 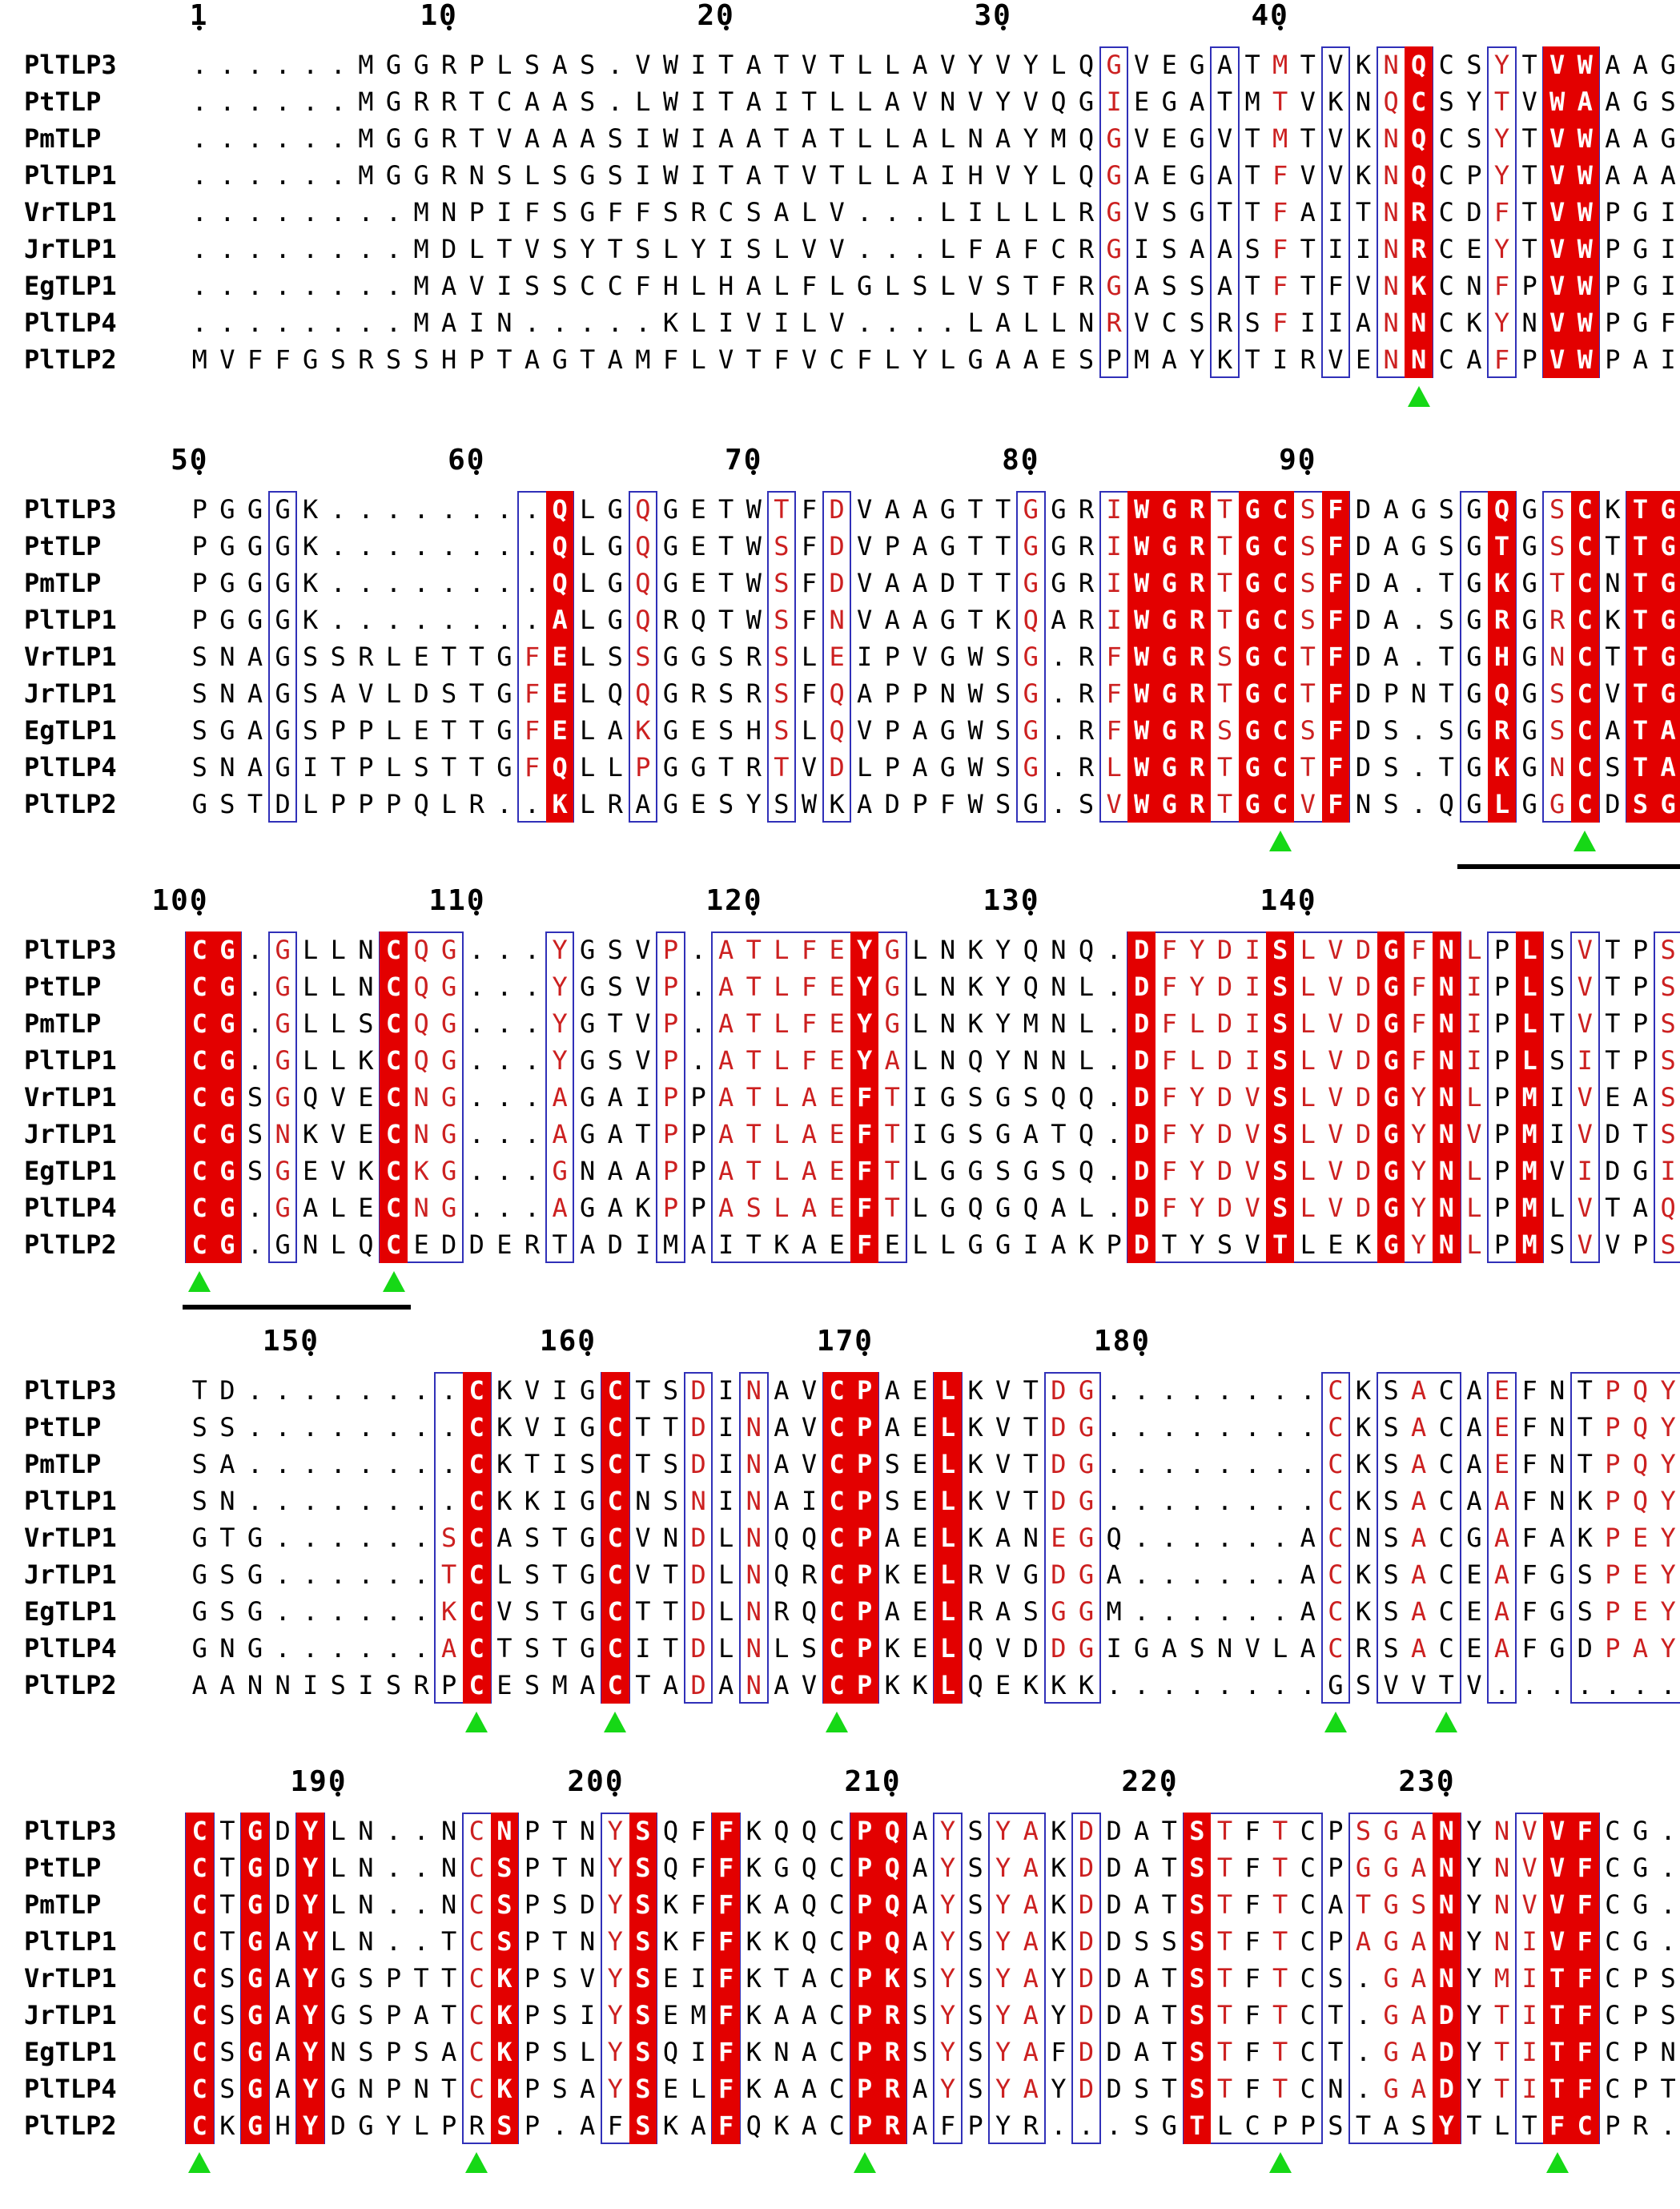 I want to click on ruler-tick-dot, so click(x=1308, y=473).